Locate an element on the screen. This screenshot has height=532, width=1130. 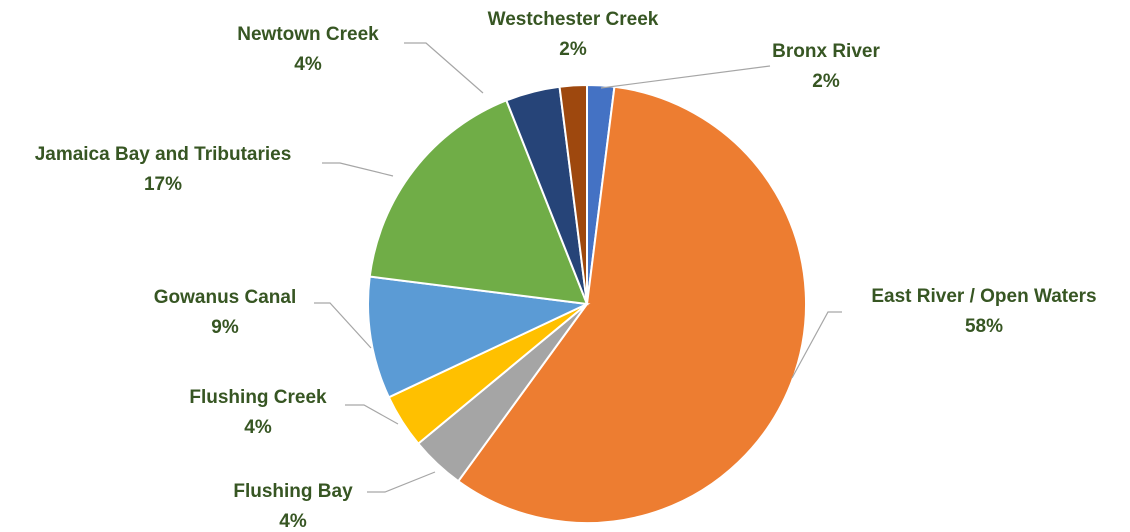
data-label-gowanus-canal: Gowanus Canal 9% is located at coordinates (225, 312).